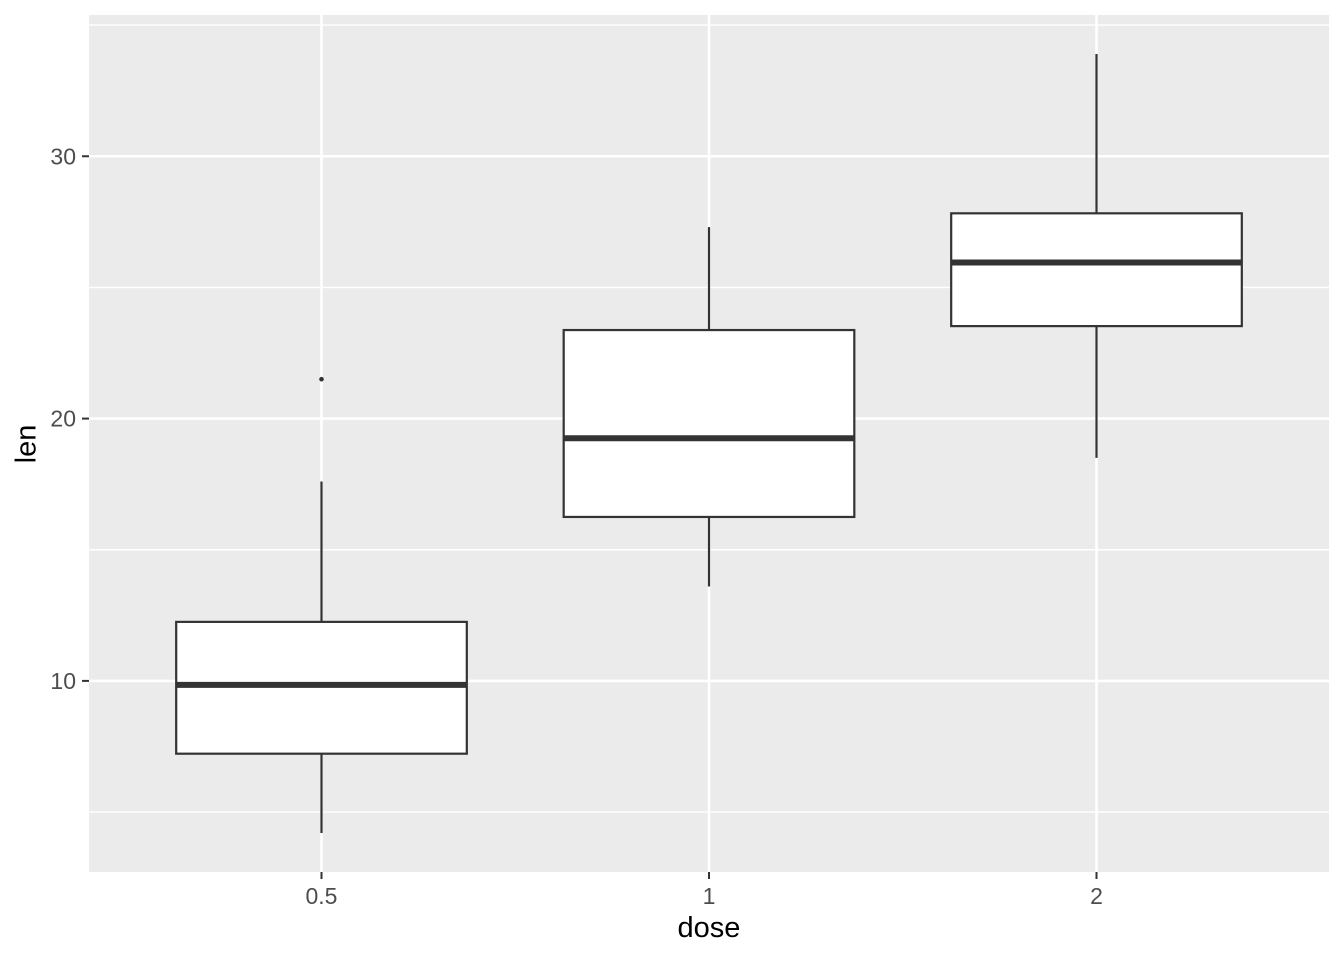  I want to click on y-tick-label: 10, so click(63, 681).